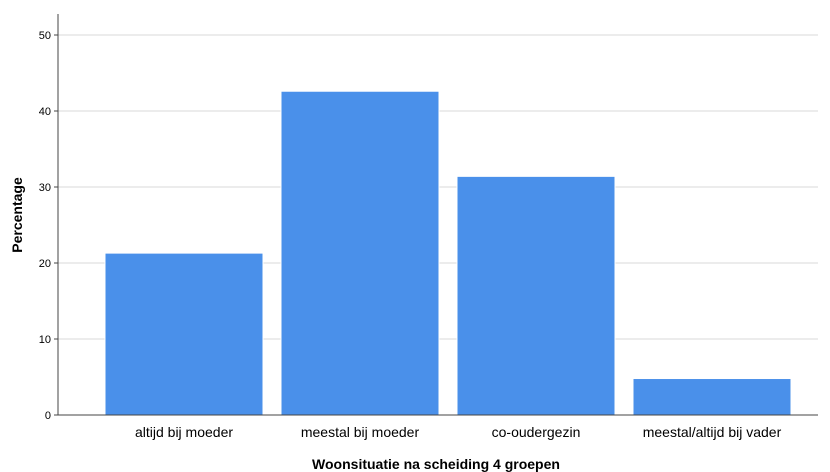 The image size is (830, 472). I want to click on y-tick-label: 30, so click(45, 188).